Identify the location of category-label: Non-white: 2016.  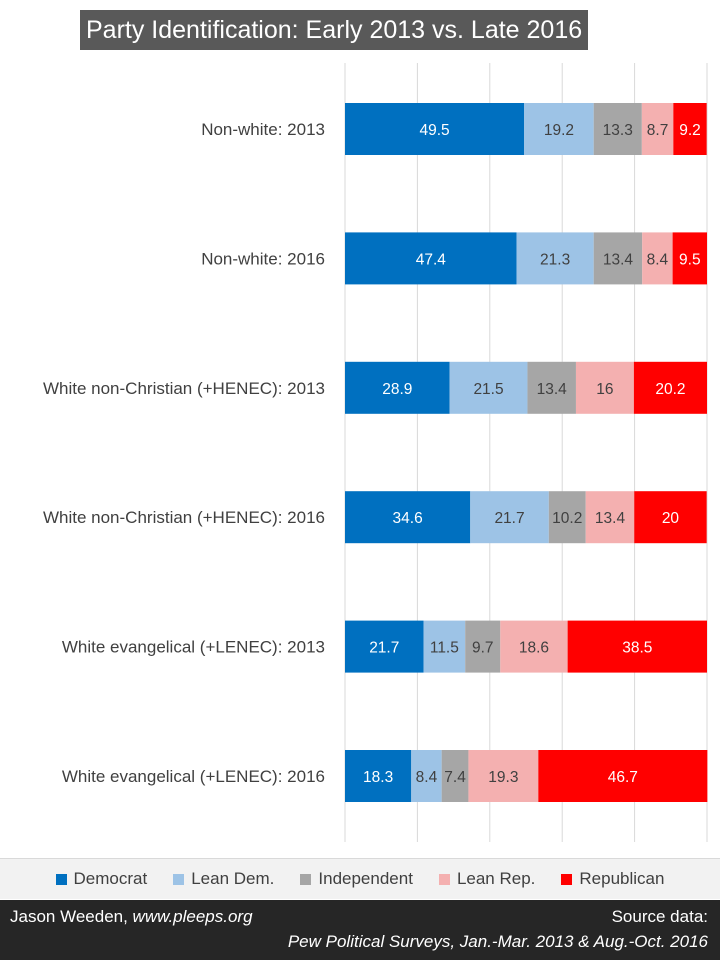
(263, 258).